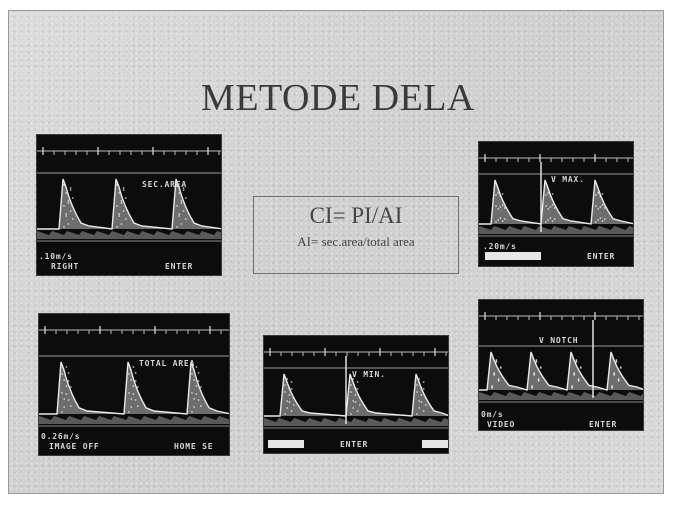 The height and width of the screenshot is (505, 676). Describe the element at coordinates (369, 374) in the screenshot. I see `panel-label: V MIN.` at that location.